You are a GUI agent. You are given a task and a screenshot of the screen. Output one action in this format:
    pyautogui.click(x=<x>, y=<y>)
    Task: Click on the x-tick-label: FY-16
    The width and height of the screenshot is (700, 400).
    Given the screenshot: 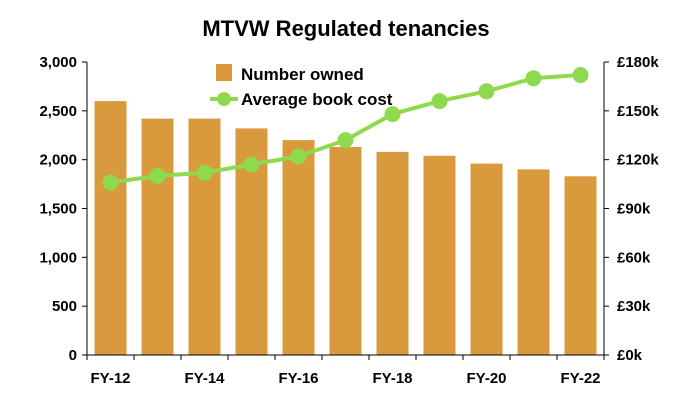 What is the action you would take?
    pyautogui.click(x=298, y=378)
    